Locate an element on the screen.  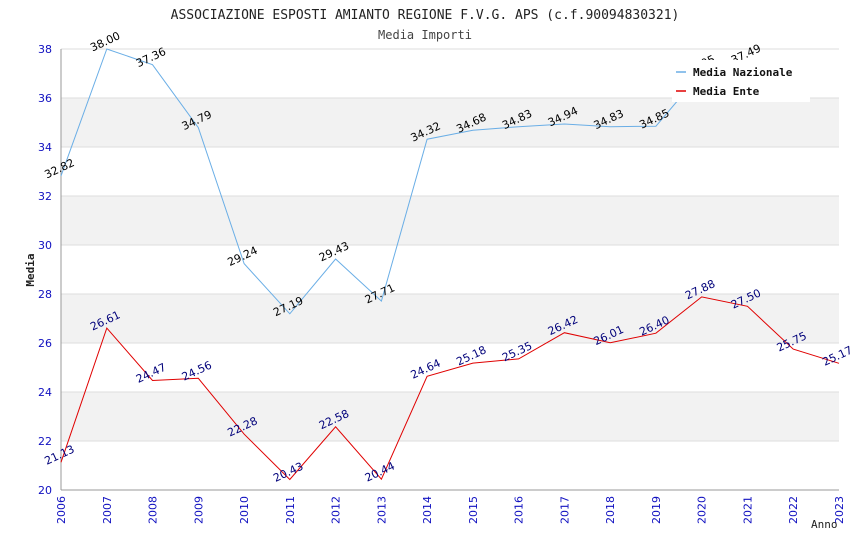
legend-label: Media Nazionale is located at coordinates (743, 72).